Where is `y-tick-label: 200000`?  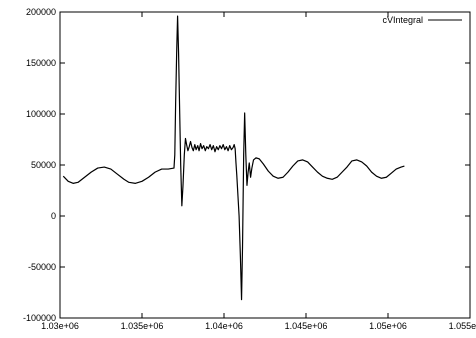 y-tick-label: 200000 is located at coordinates (41, 12).